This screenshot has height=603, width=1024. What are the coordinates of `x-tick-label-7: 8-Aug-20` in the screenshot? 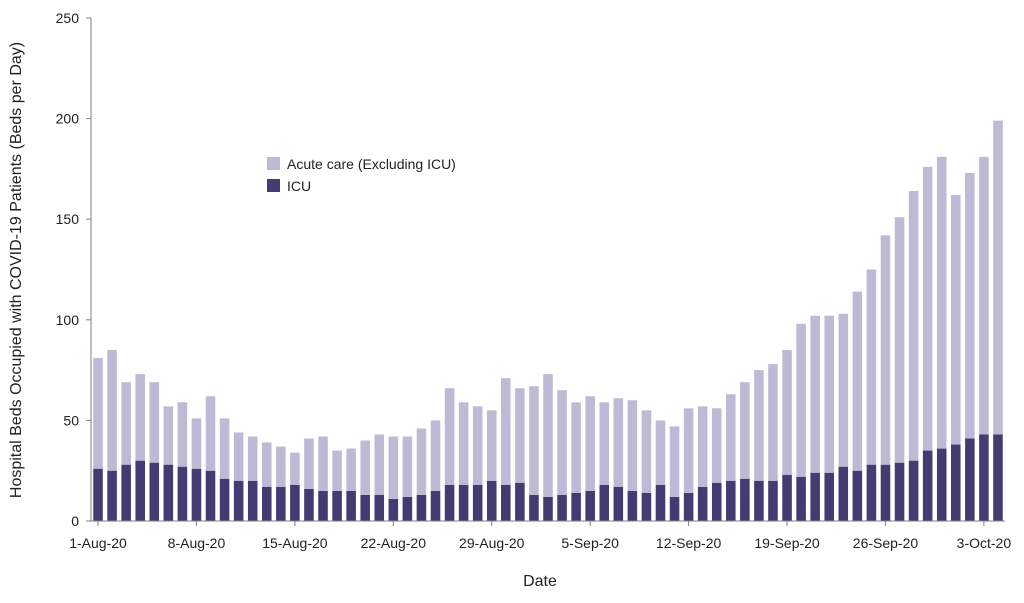 It's located at (197, 543).